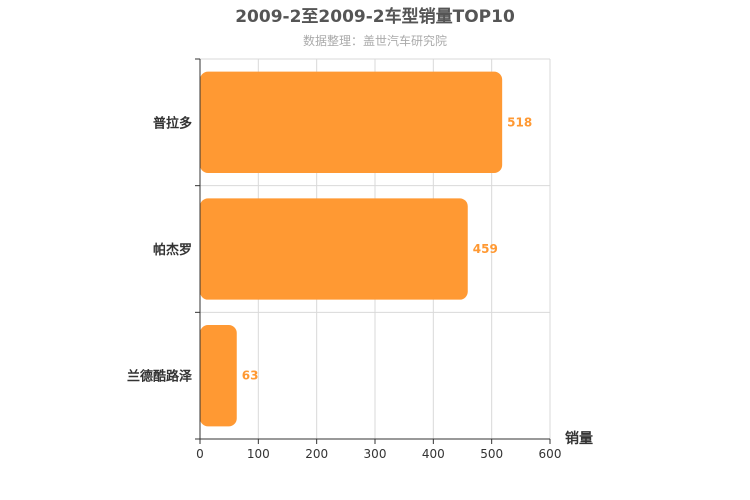  Describe the element at coordinates (172, 250) in the screenshot. I see `category-label-1: 帕杰罗` at that location.